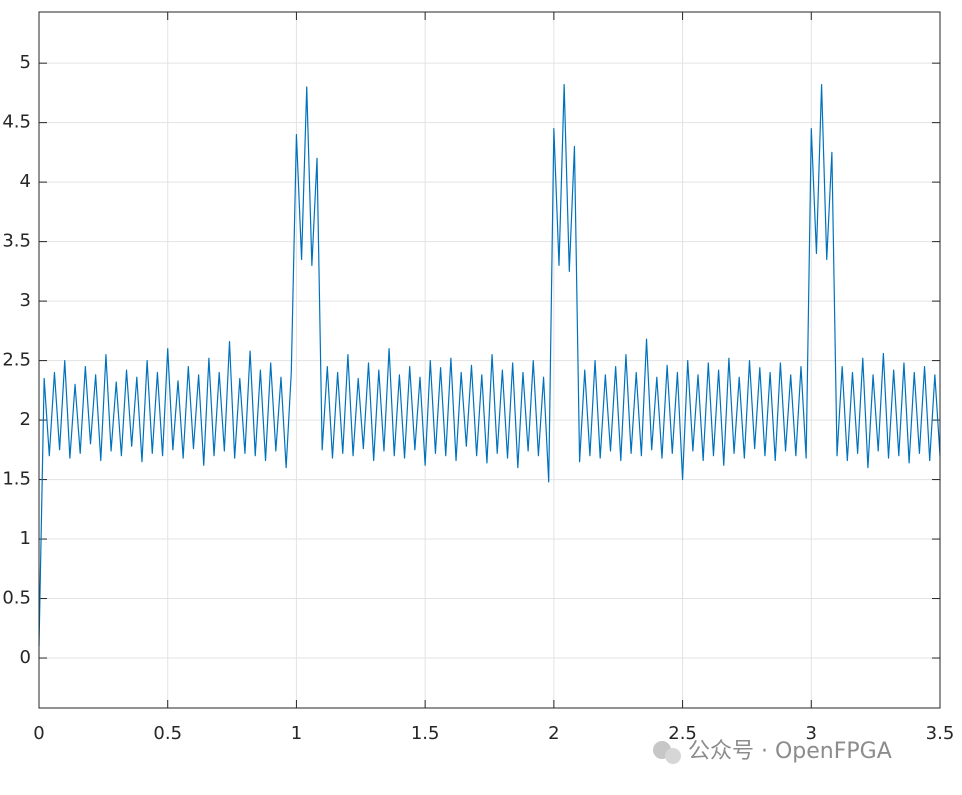  I want to click on watermark-text: 公众号 · OpenFPGA, so click(790, 751).